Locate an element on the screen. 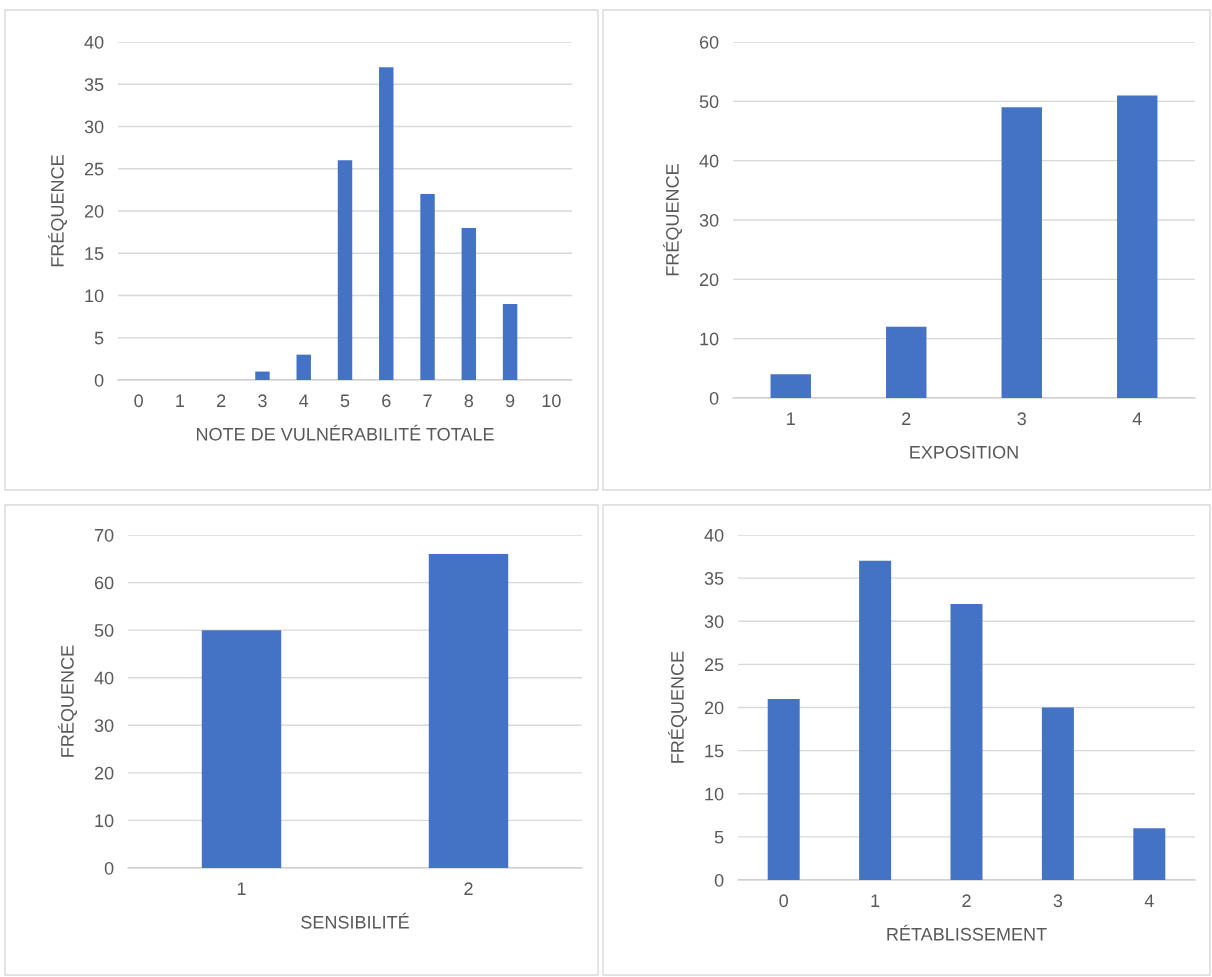  x-tick-label: 8 is located at coordinates (469, 401).